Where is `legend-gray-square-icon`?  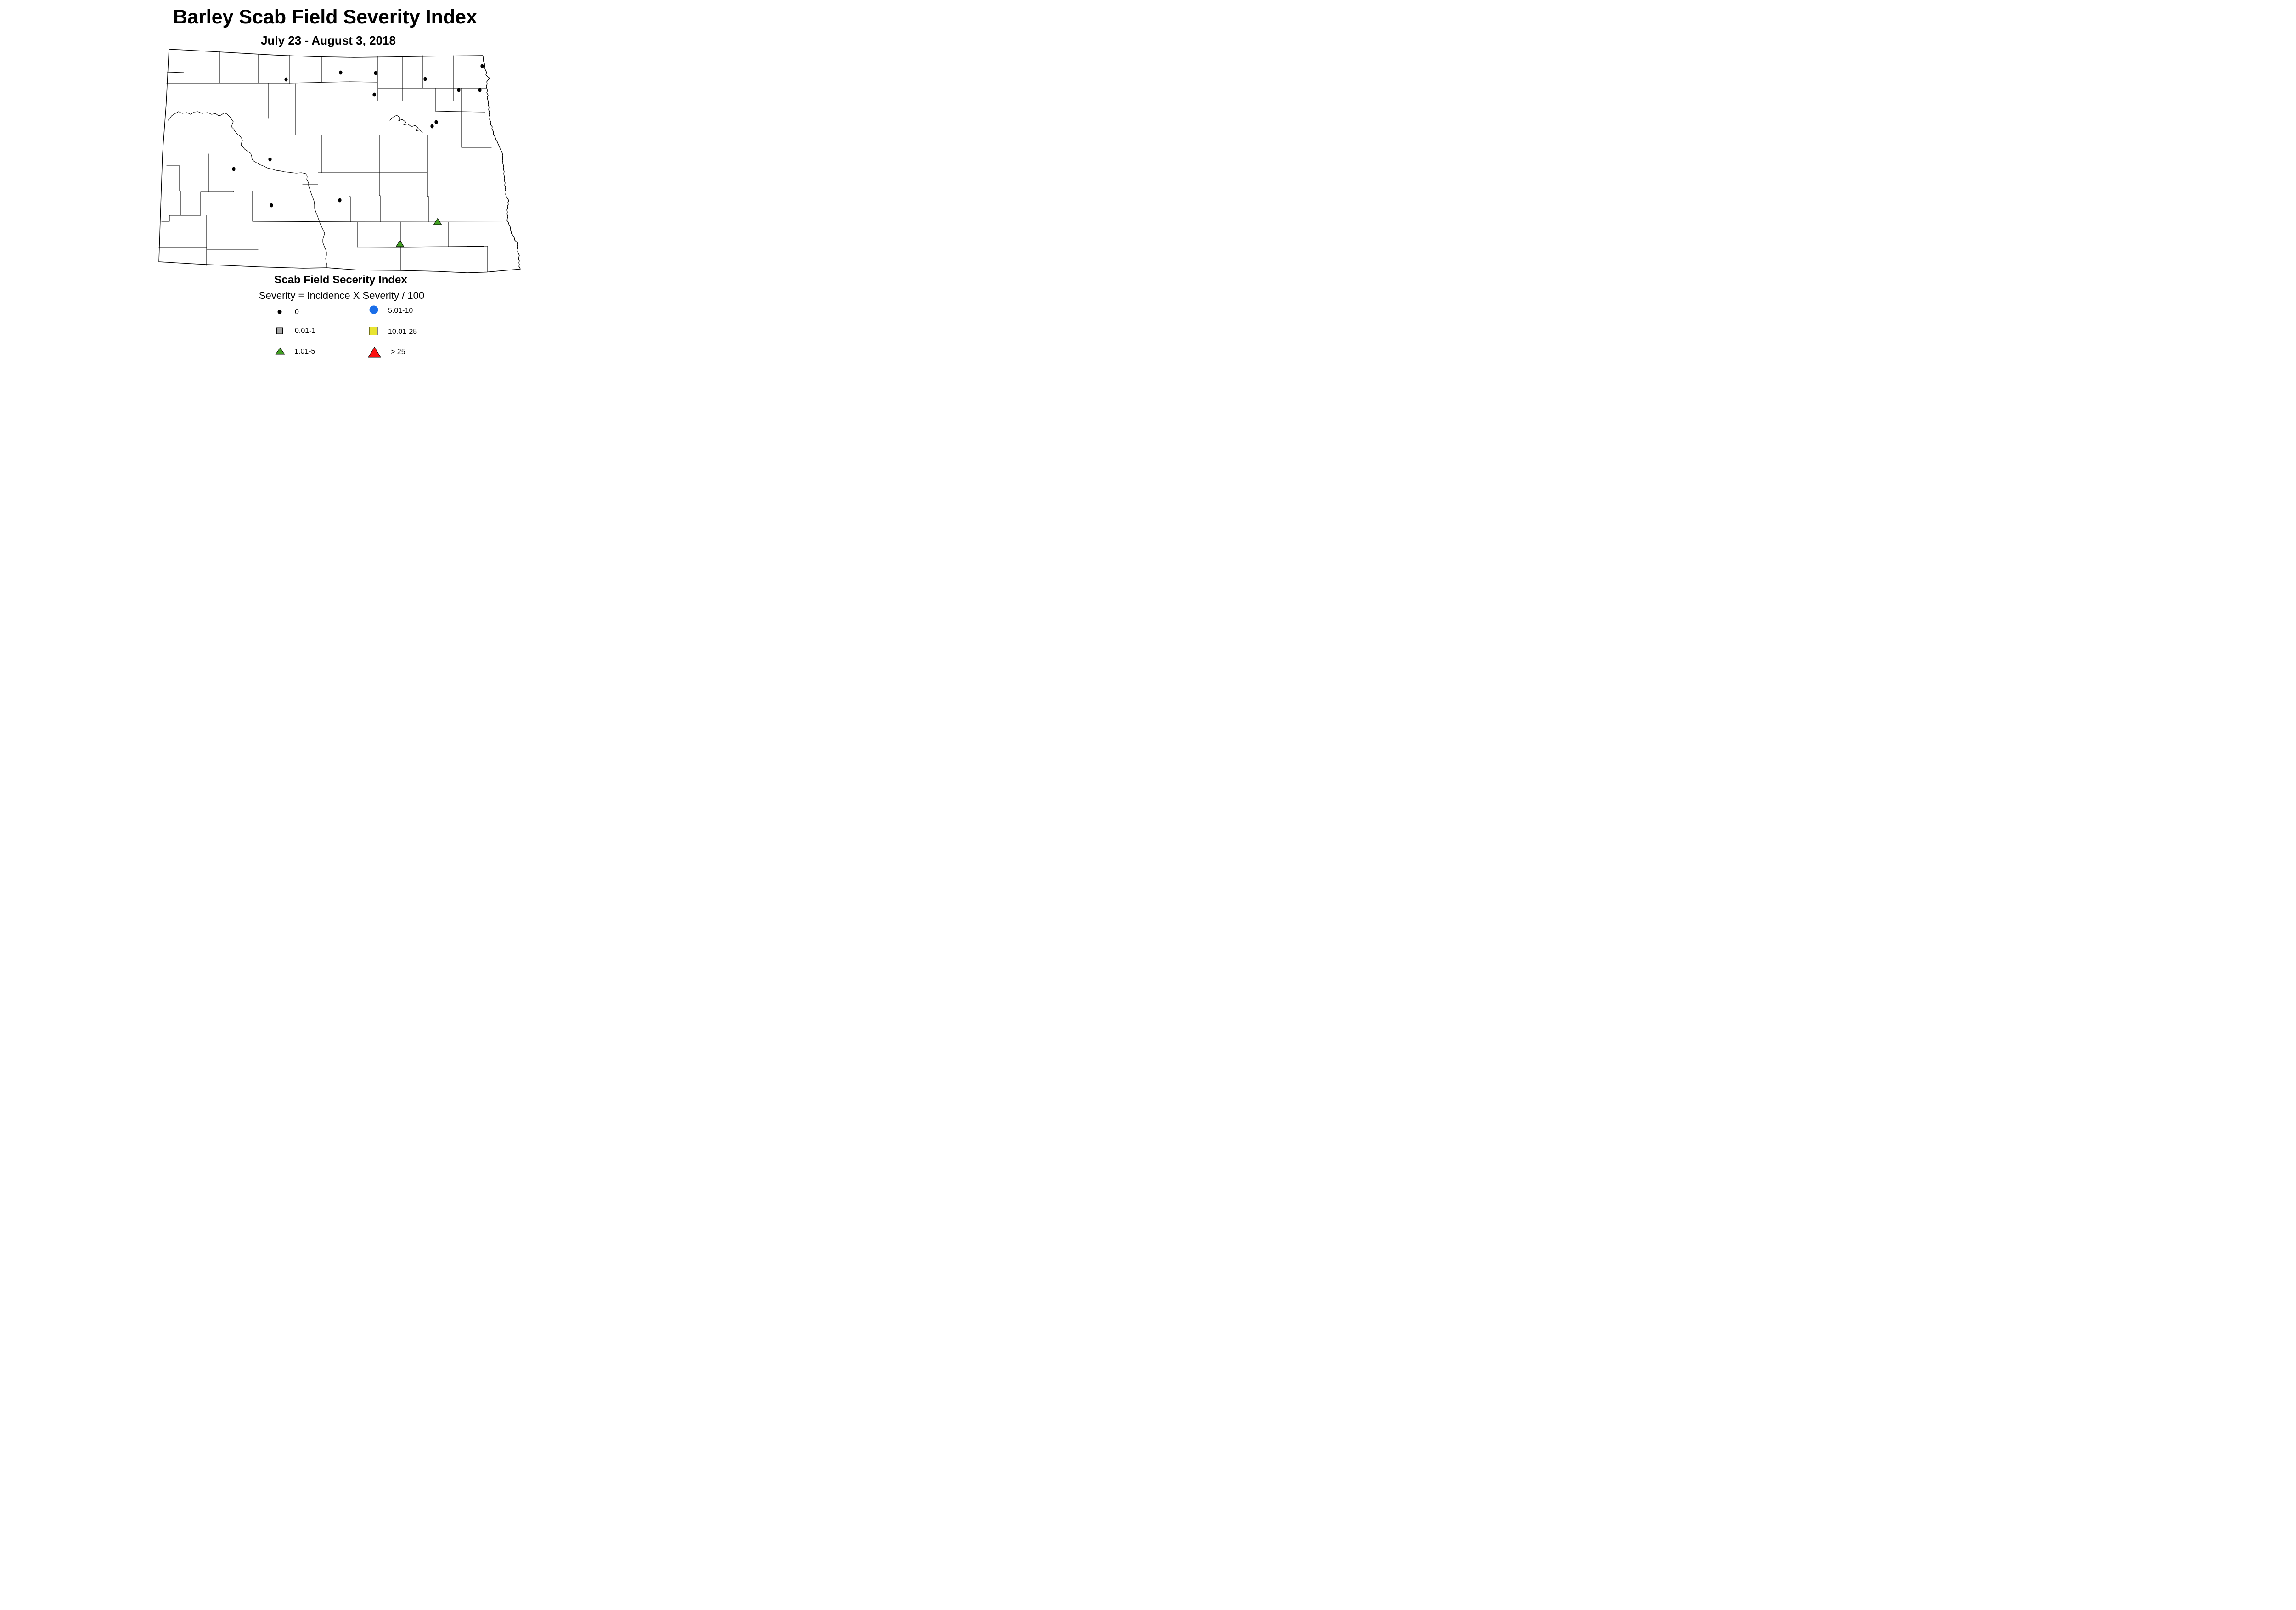 legend-gray-square-icon is located at coordinates (279, 331).